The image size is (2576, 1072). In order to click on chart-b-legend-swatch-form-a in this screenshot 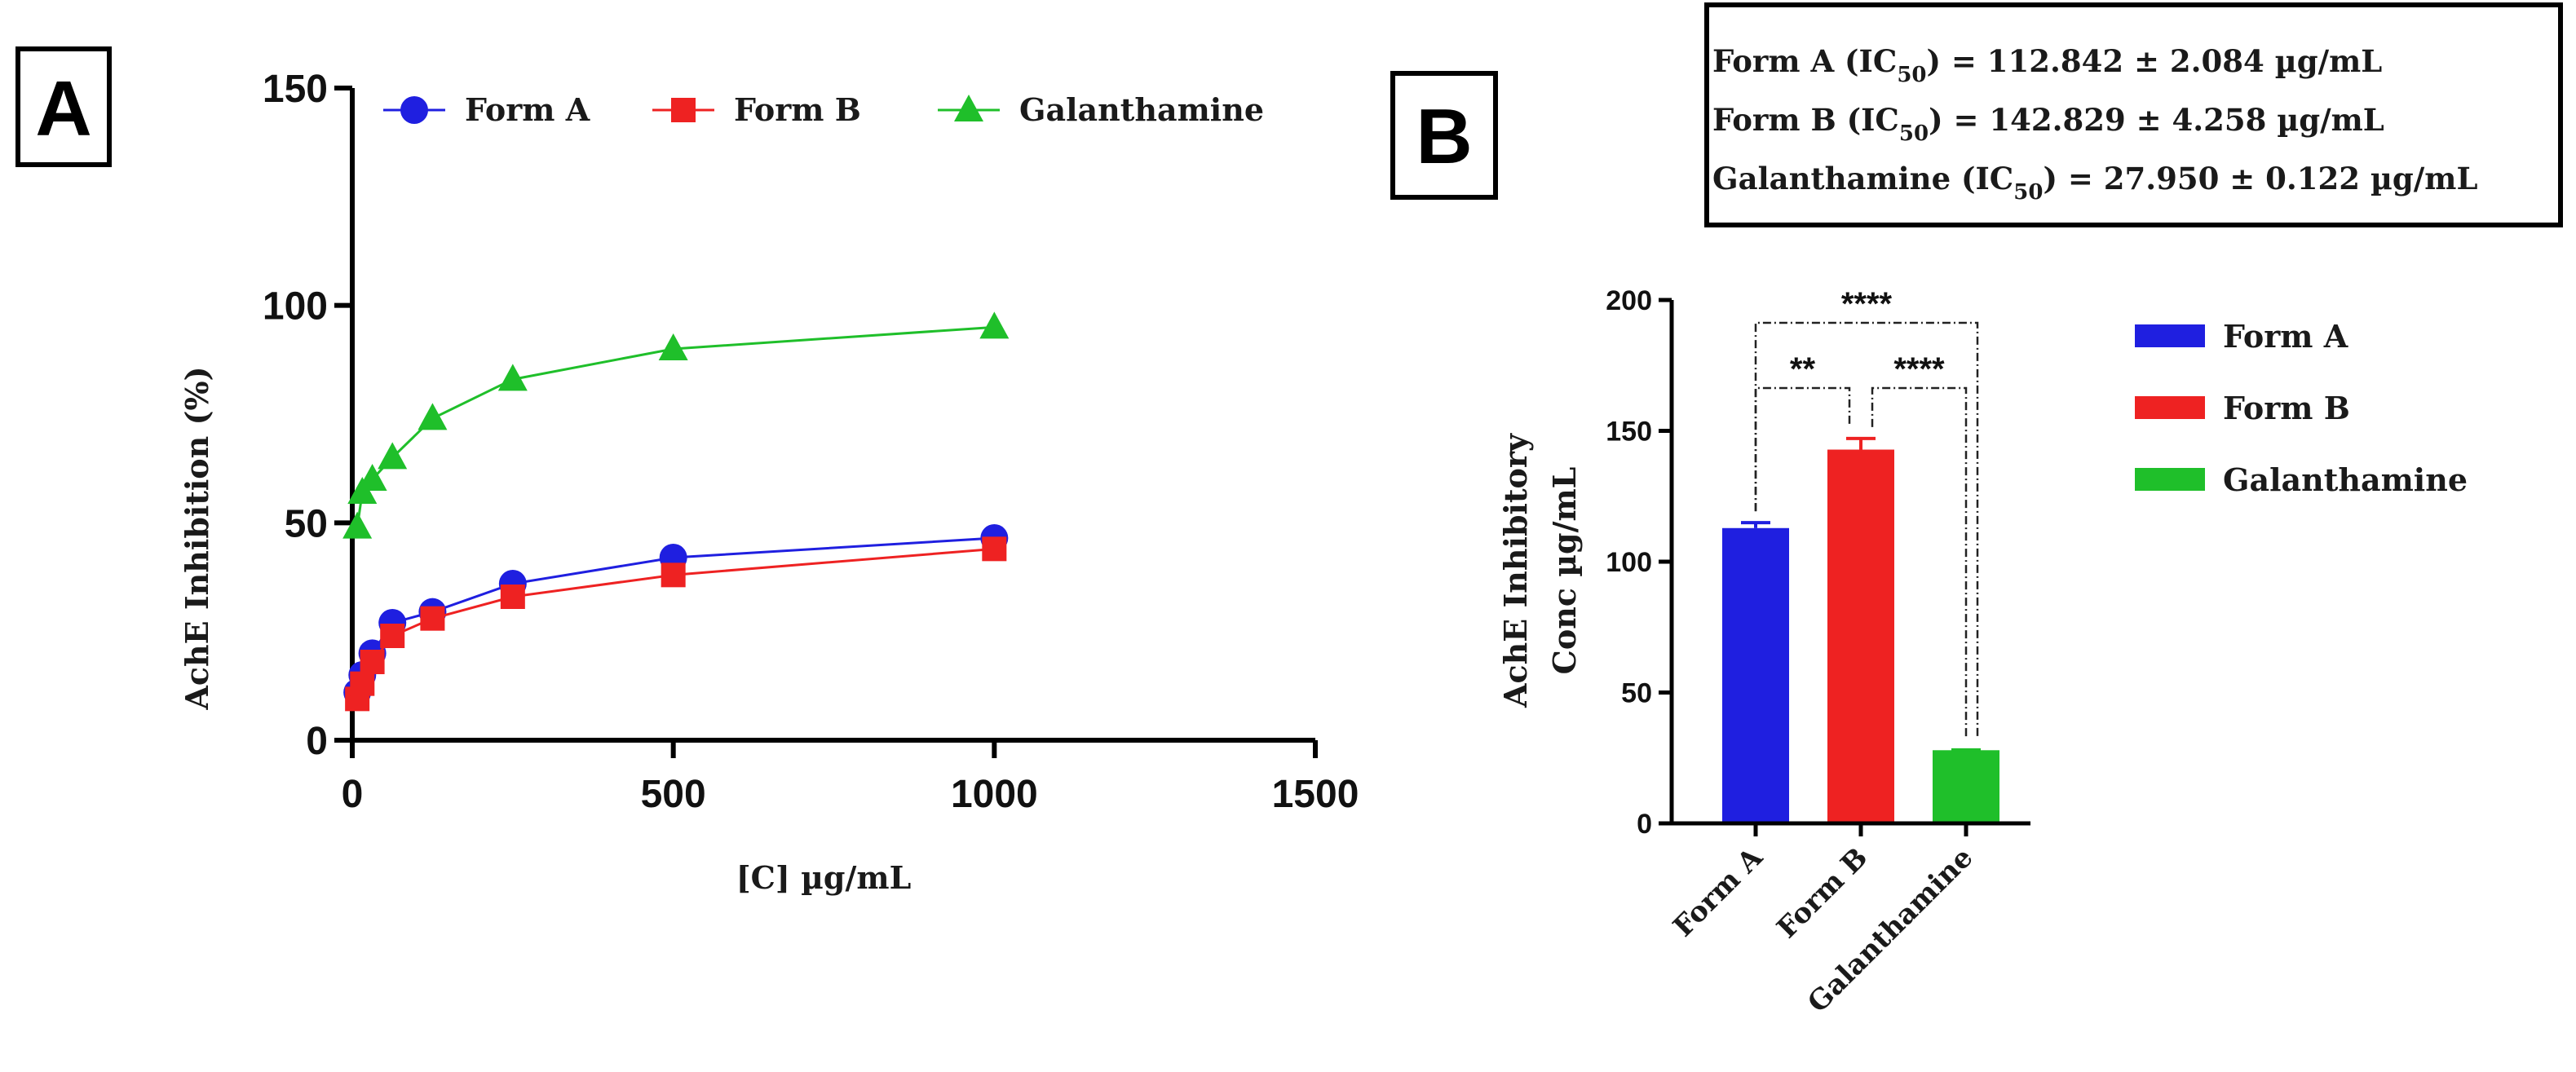, I will do `click(2170, 335)`.